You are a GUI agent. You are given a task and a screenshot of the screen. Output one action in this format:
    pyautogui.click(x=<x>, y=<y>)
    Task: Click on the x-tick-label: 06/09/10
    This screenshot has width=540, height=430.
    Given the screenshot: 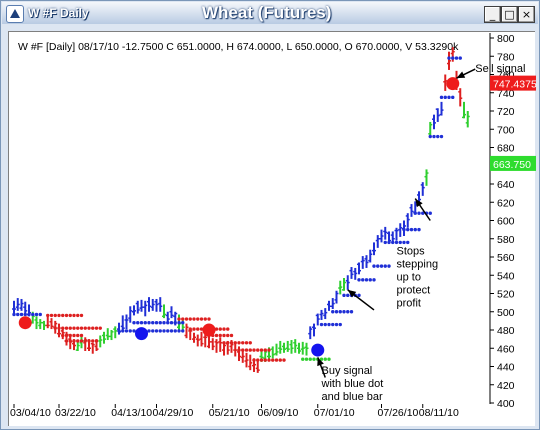 What is the action you would take?
    pyautogui.click(x=278, y=413)
    